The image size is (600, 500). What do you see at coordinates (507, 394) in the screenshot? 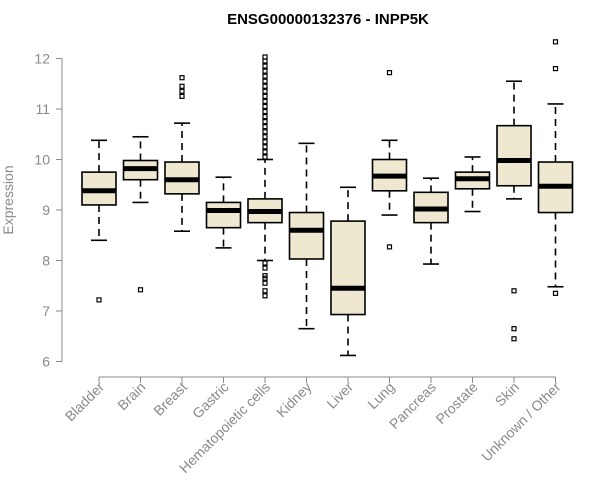
I see `x-tick-label: Skin` at bounding box center [507, 394].